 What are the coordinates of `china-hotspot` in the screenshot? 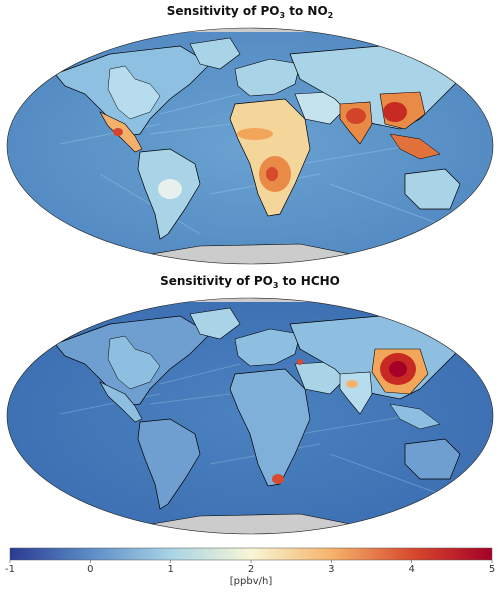 It's located at (395, 112).